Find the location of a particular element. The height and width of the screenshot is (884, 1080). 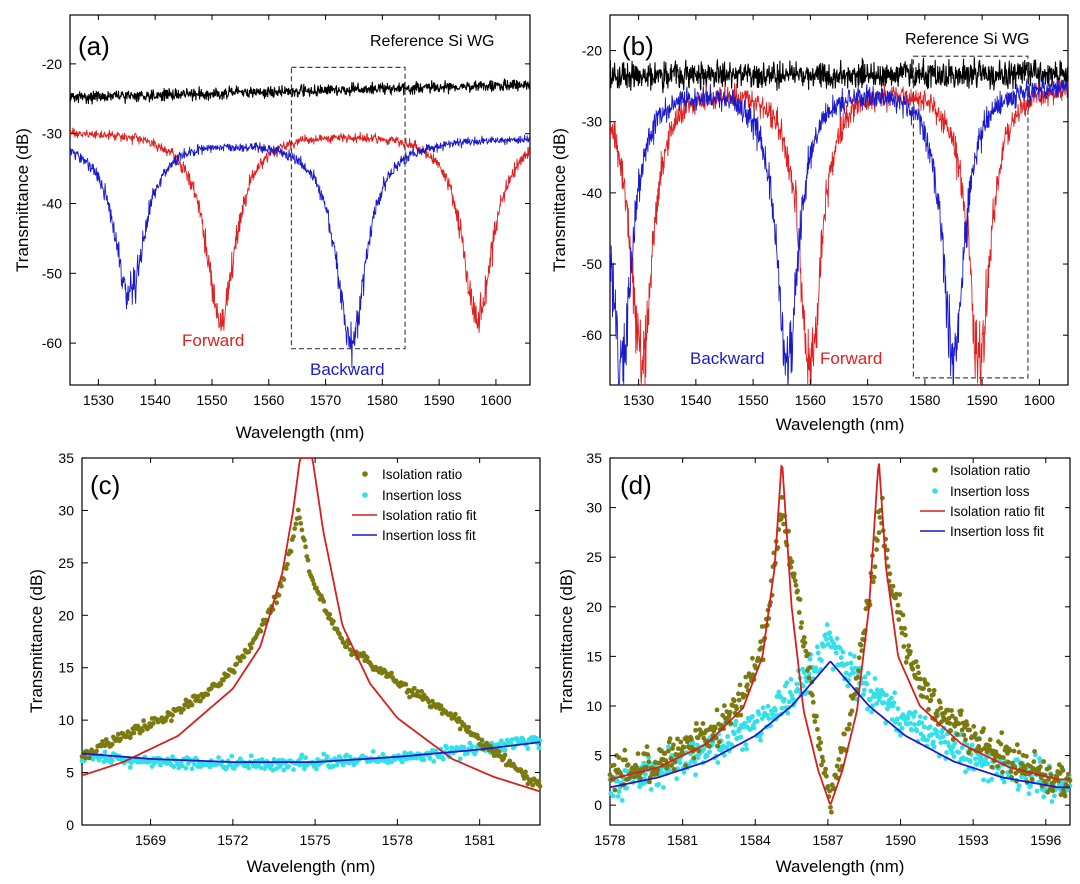

x-tick-label: 1540 is located at coordinates (155, 400).